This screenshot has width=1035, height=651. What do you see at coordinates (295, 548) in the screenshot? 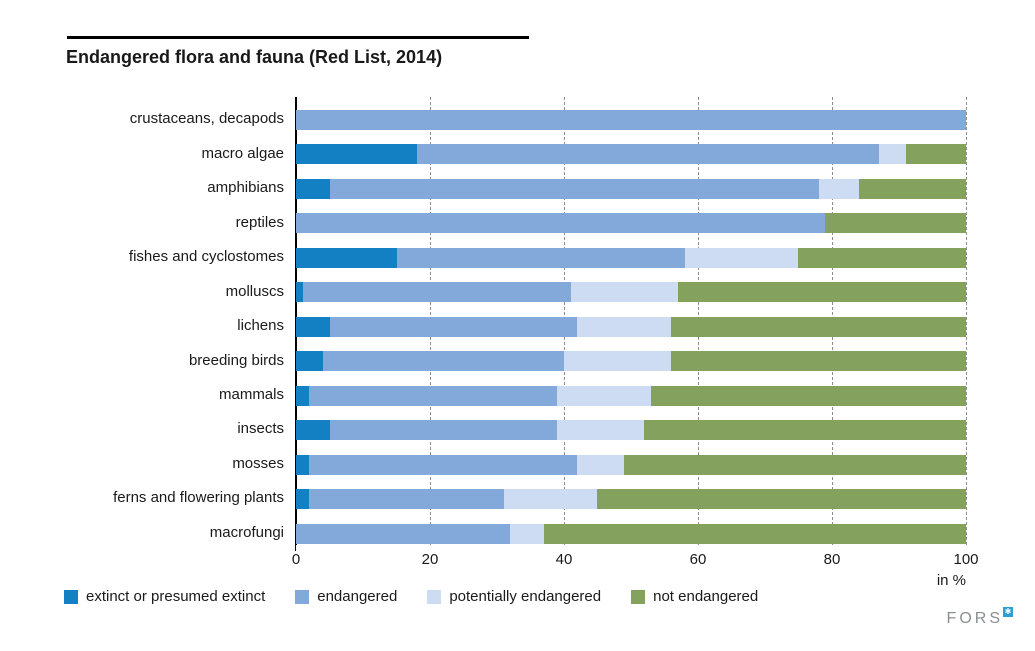
I see `zero-tick-mark` at bounding box center [295, 548].